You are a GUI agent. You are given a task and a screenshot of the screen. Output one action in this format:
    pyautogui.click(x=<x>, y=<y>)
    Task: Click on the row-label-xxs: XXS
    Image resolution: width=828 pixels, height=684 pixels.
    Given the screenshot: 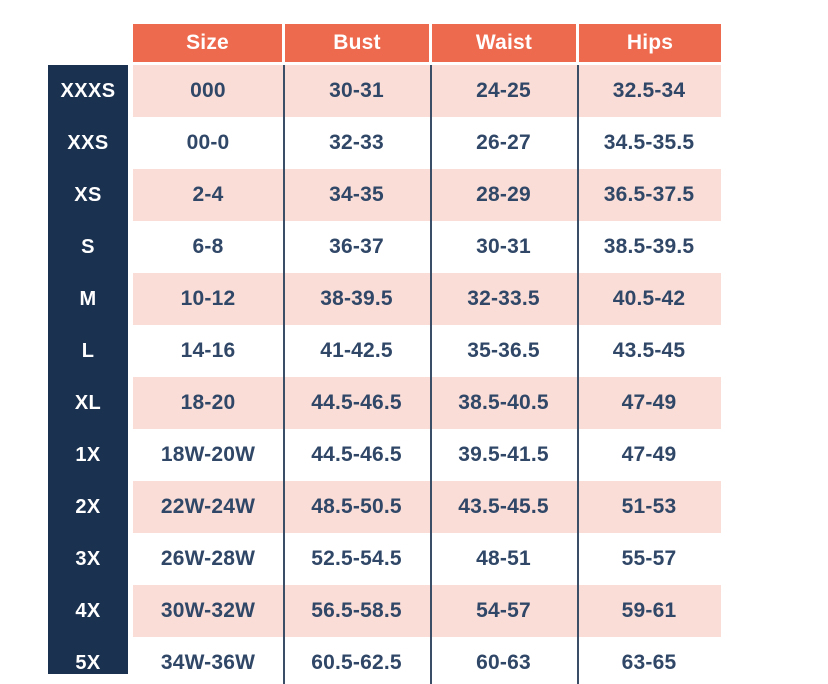 What is the action you would take?
    pyautogui.click(x=88, y=142)
    